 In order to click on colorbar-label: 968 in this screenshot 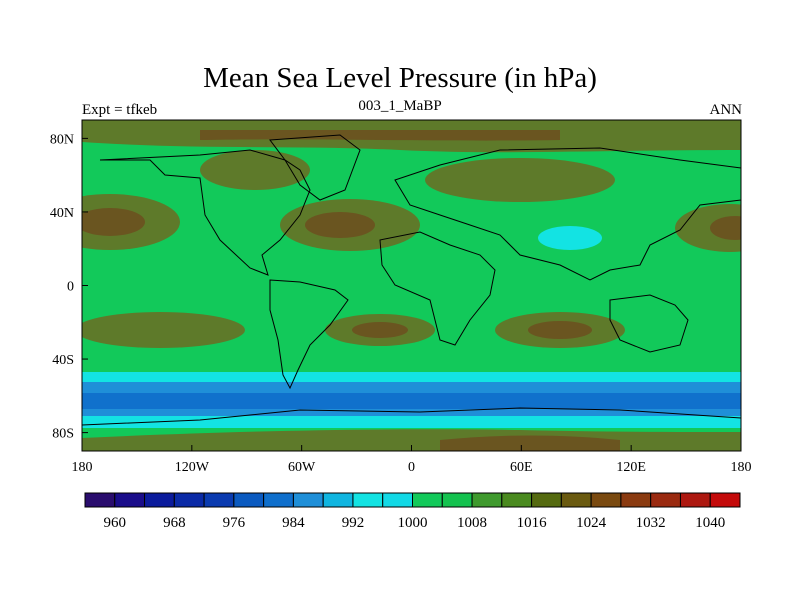, I will do `click(174, 523)`.